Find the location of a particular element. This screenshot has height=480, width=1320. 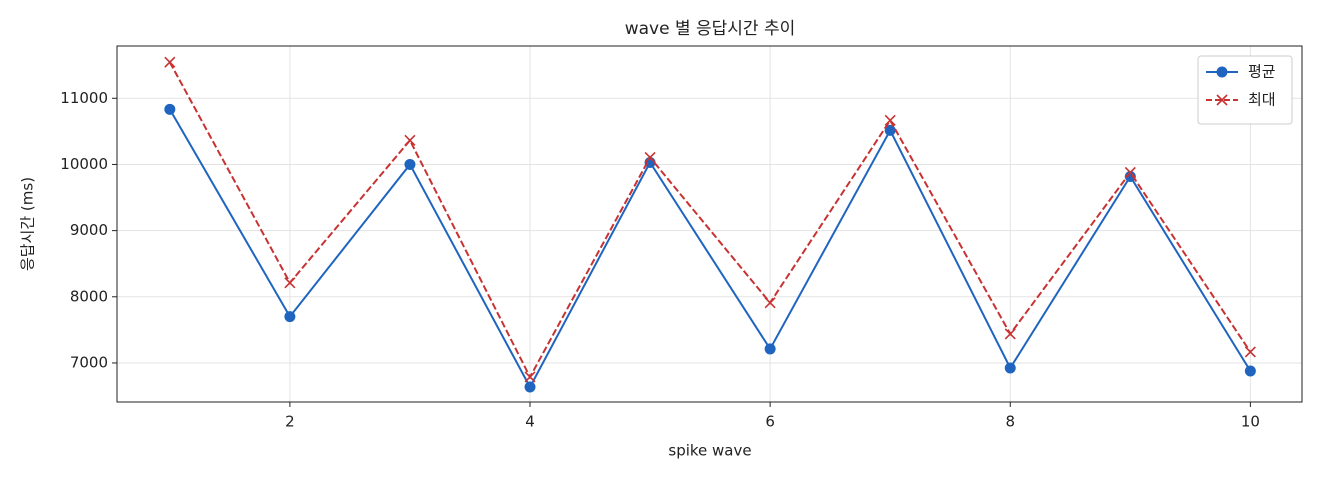

legend-box is located at coordinates (1245, 90).